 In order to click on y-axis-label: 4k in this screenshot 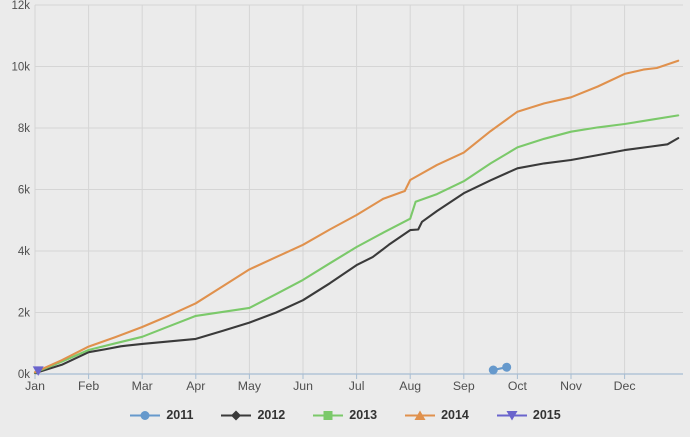, I will do `click(24, 252)`.